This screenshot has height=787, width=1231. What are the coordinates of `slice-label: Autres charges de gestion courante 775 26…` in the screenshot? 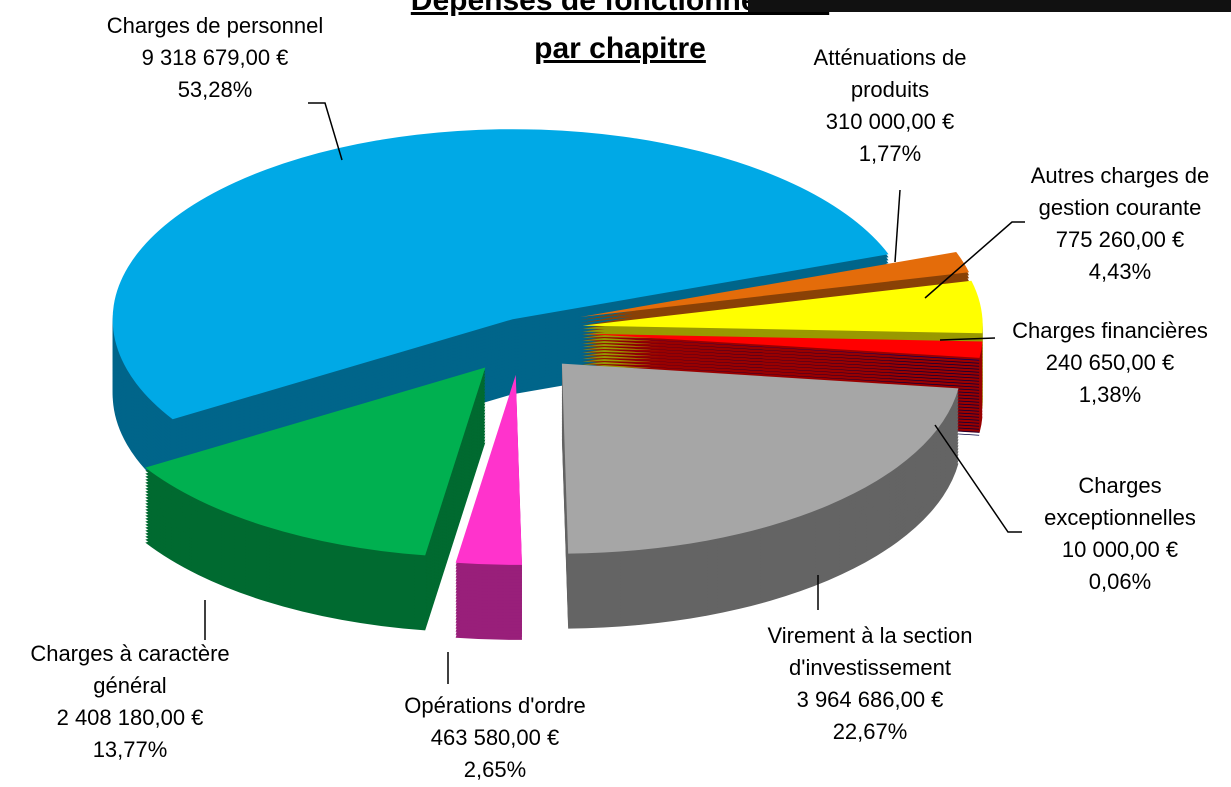 It's located at (1118, 224).